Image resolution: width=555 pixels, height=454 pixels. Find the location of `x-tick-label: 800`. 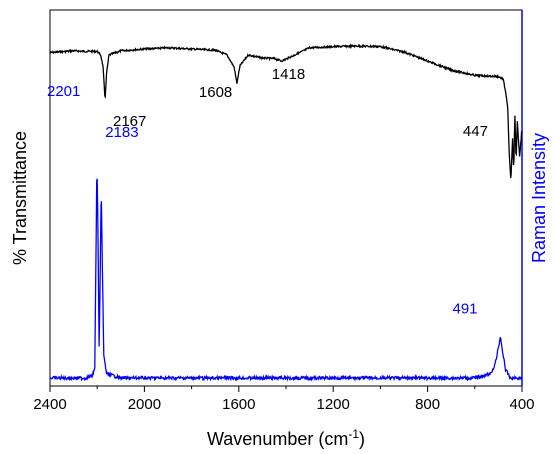

x-tick-label: 800 is located at coordinates (427, 404).